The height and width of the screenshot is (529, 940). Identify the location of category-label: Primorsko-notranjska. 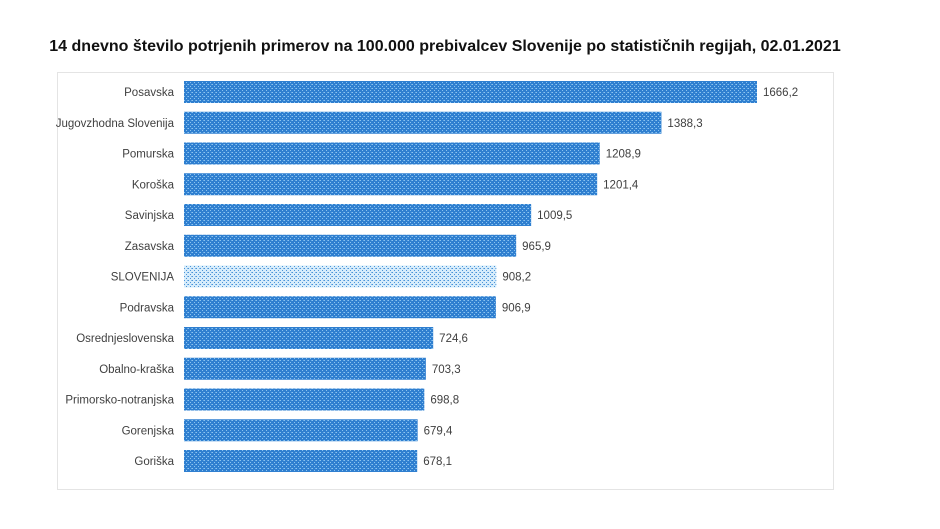
(119, 401).